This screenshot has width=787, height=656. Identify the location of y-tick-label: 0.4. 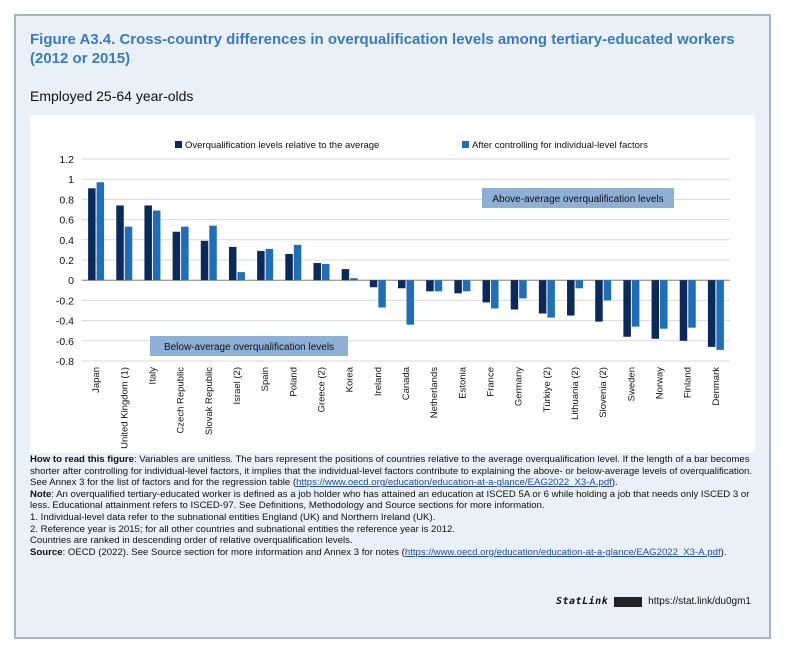
(66, 241).